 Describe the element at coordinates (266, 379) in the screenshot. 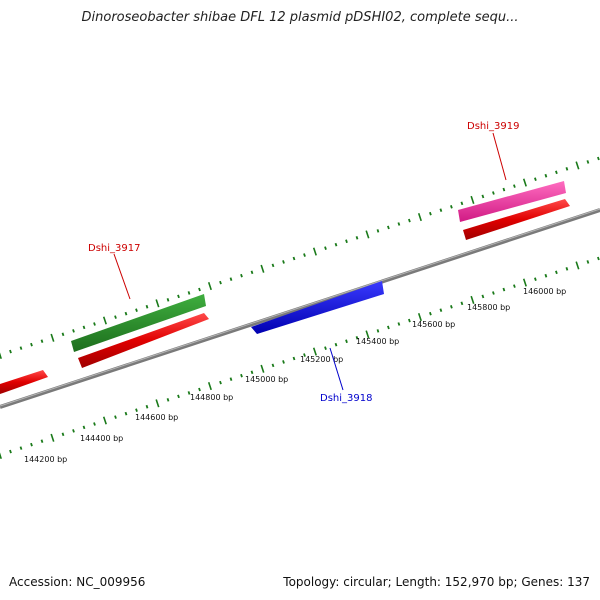

I see `axis-tick-label: 145000 bp` at that location.